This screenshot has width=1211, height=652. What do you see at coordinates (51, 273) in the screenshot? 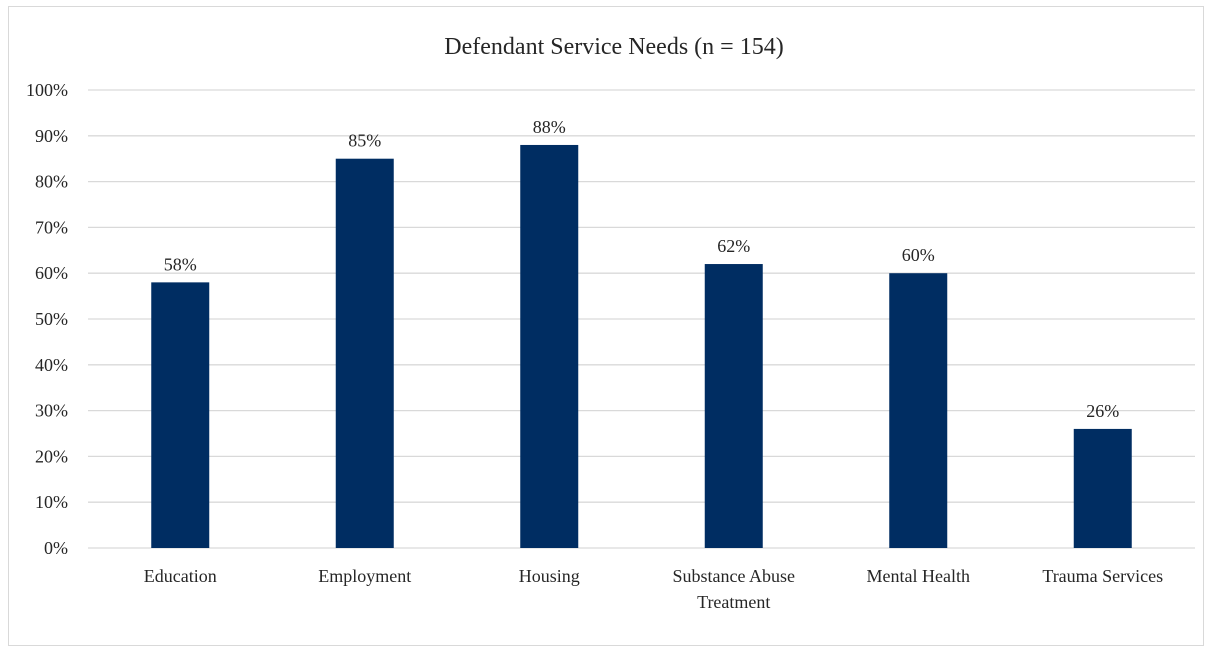
I see `y-tick-label: 60%` at bounding box center [51, 273].